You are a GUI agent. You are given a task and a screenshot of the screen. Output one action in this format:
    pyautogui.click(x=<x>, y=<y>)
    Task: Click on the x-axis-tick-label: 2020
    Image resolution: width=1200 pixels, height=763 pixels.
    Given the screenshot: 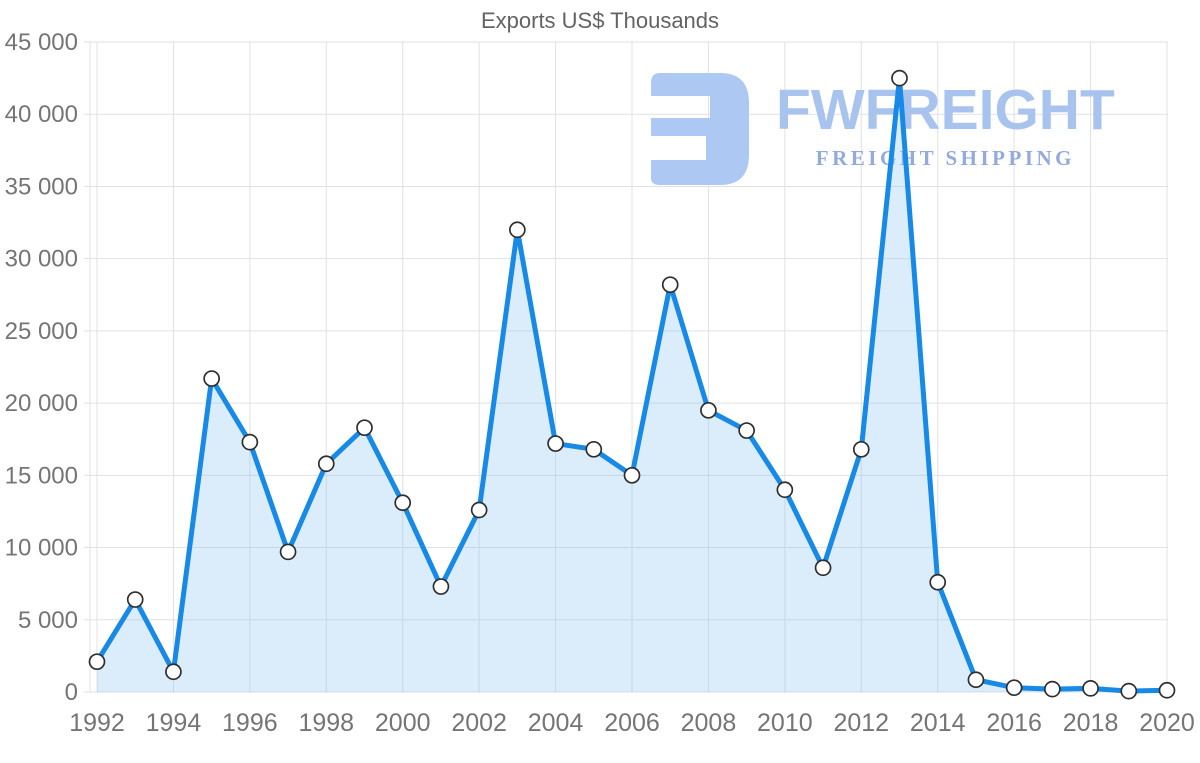 What is the action you would take?
    pyautogui.click(x=1167, y=723)
    